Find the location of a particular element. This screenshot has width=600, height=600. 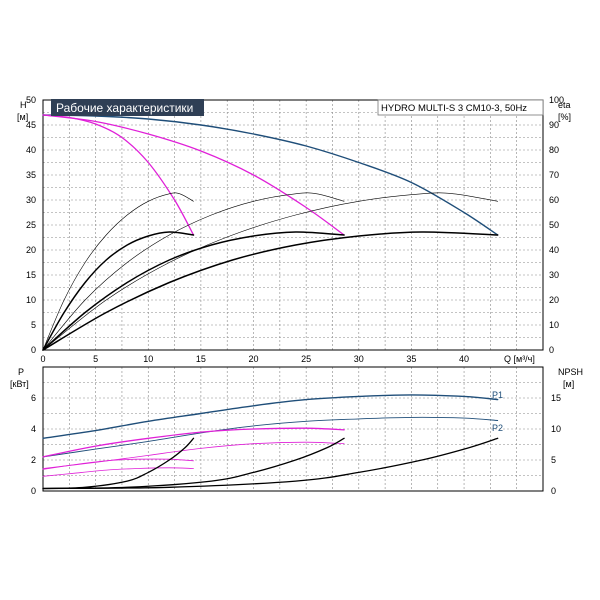

top-left-tick-label: 0 is located at coordinates (33, 350).